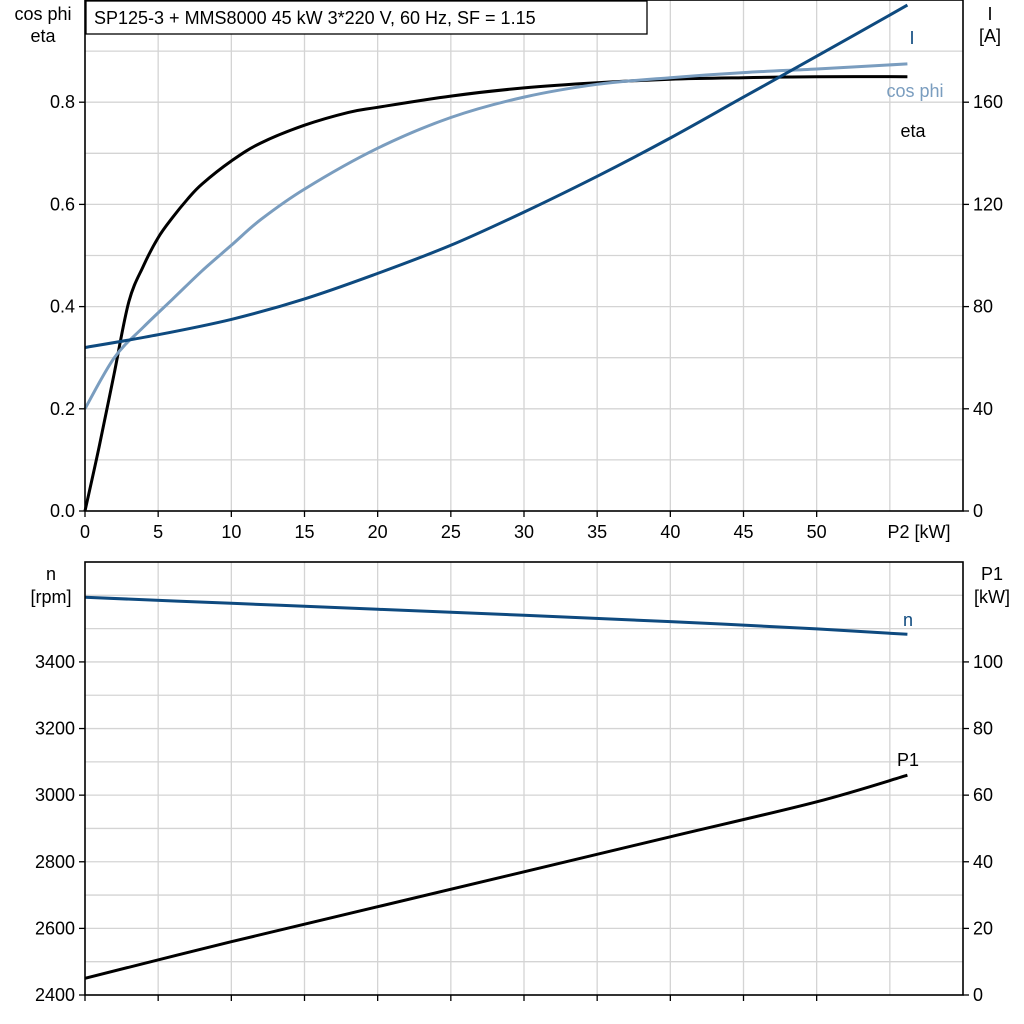 The width and height of the screenshot is (1024, 1024). What do you see at coordinates (62, 204) in the screenshot?
I see `left-tick-label: 0.6` at bounding box center [62, 204].